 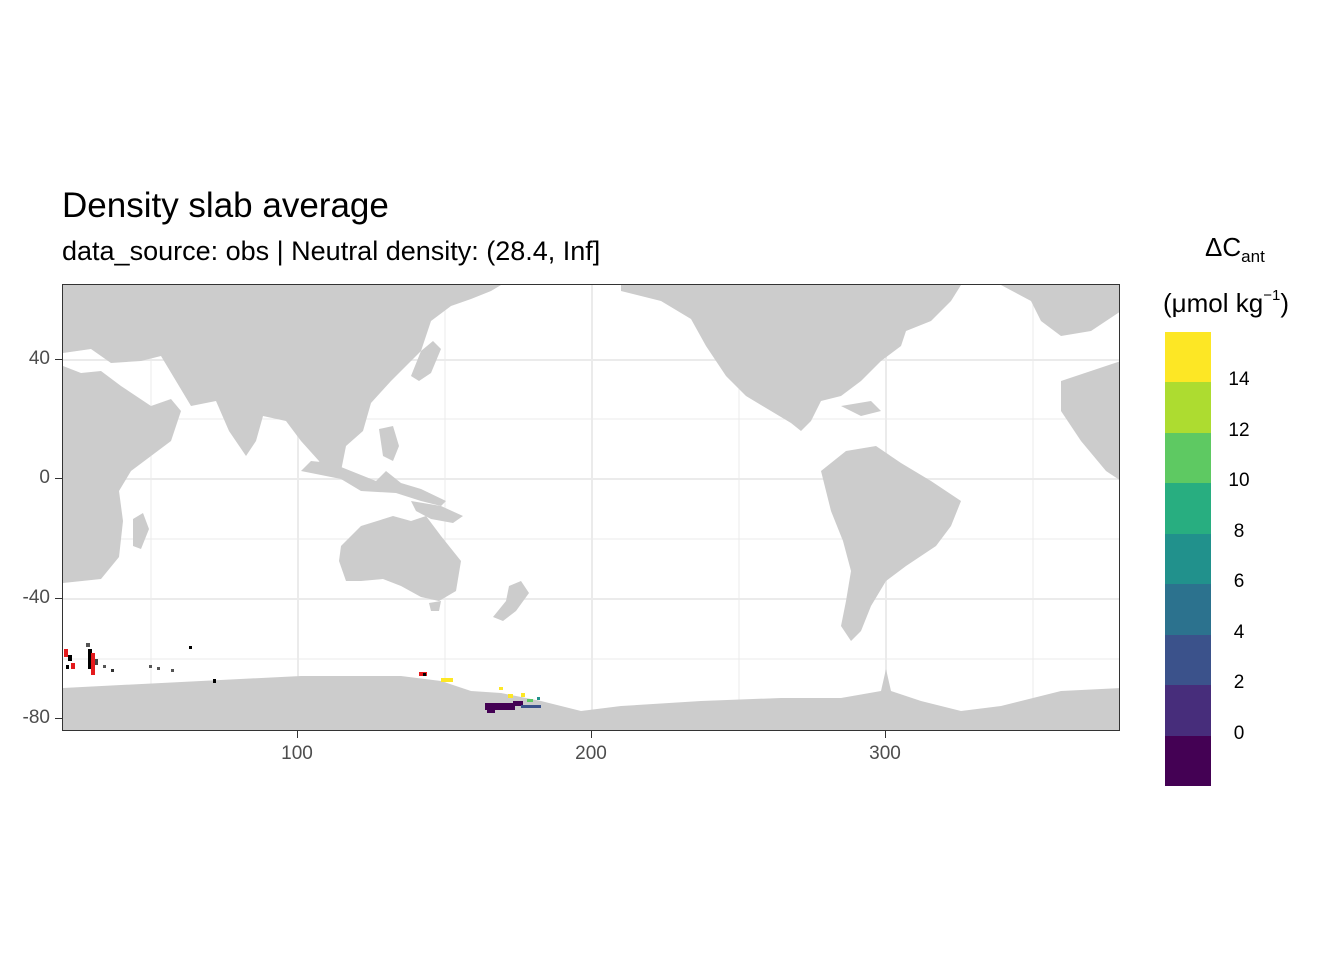 I want to click on legend-title-subscript: ant, so click(x=1253, y=256).